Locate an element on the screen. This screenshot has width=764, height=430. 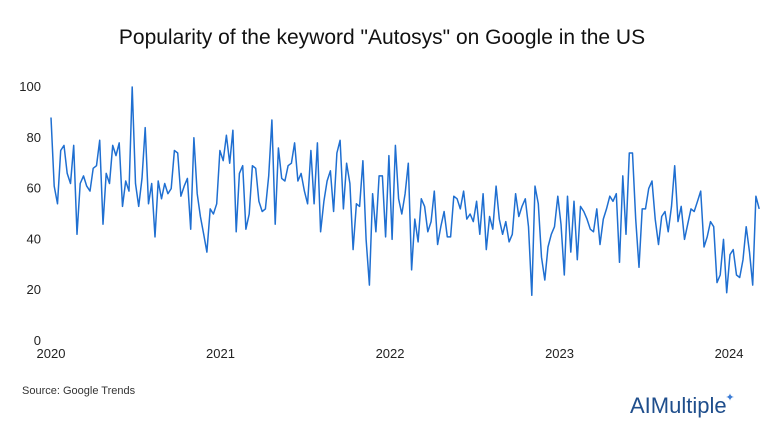
x-tick-label: 2022 is located at coordinates (390, 353).